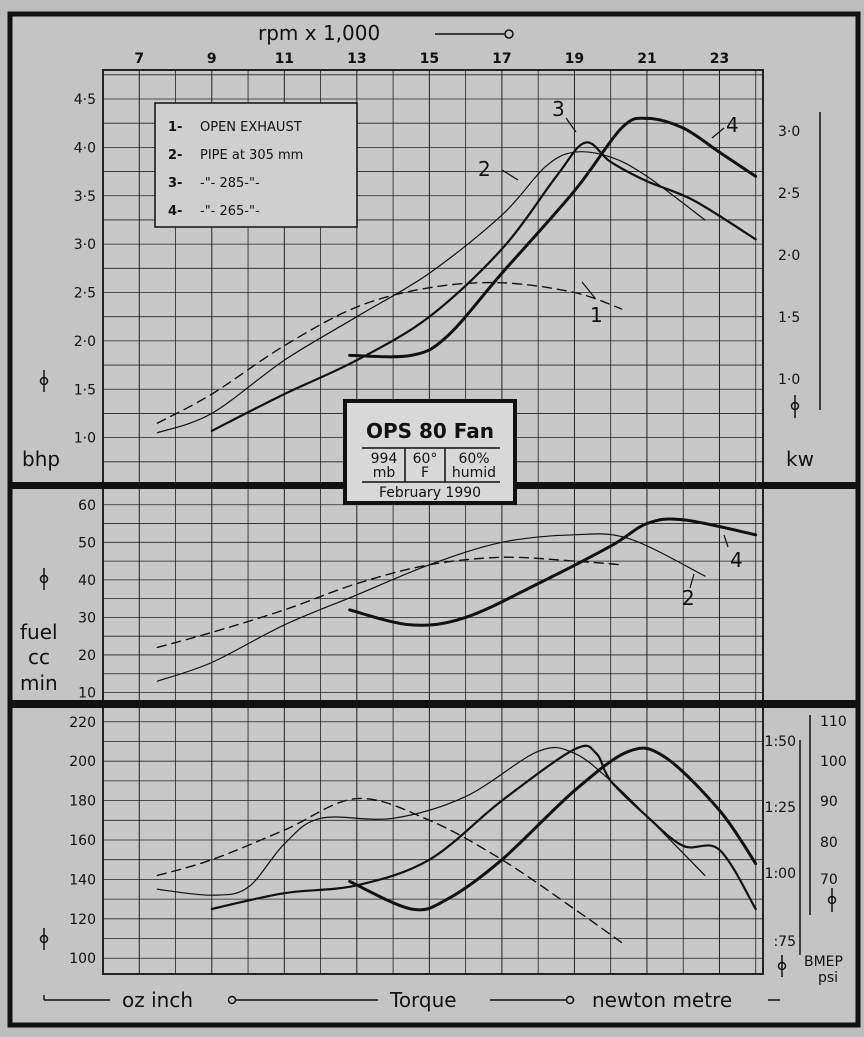 The width and height of the screenshot is (864, 1037). I want to click on curve-label-1-top: 1, so click(596, 315).